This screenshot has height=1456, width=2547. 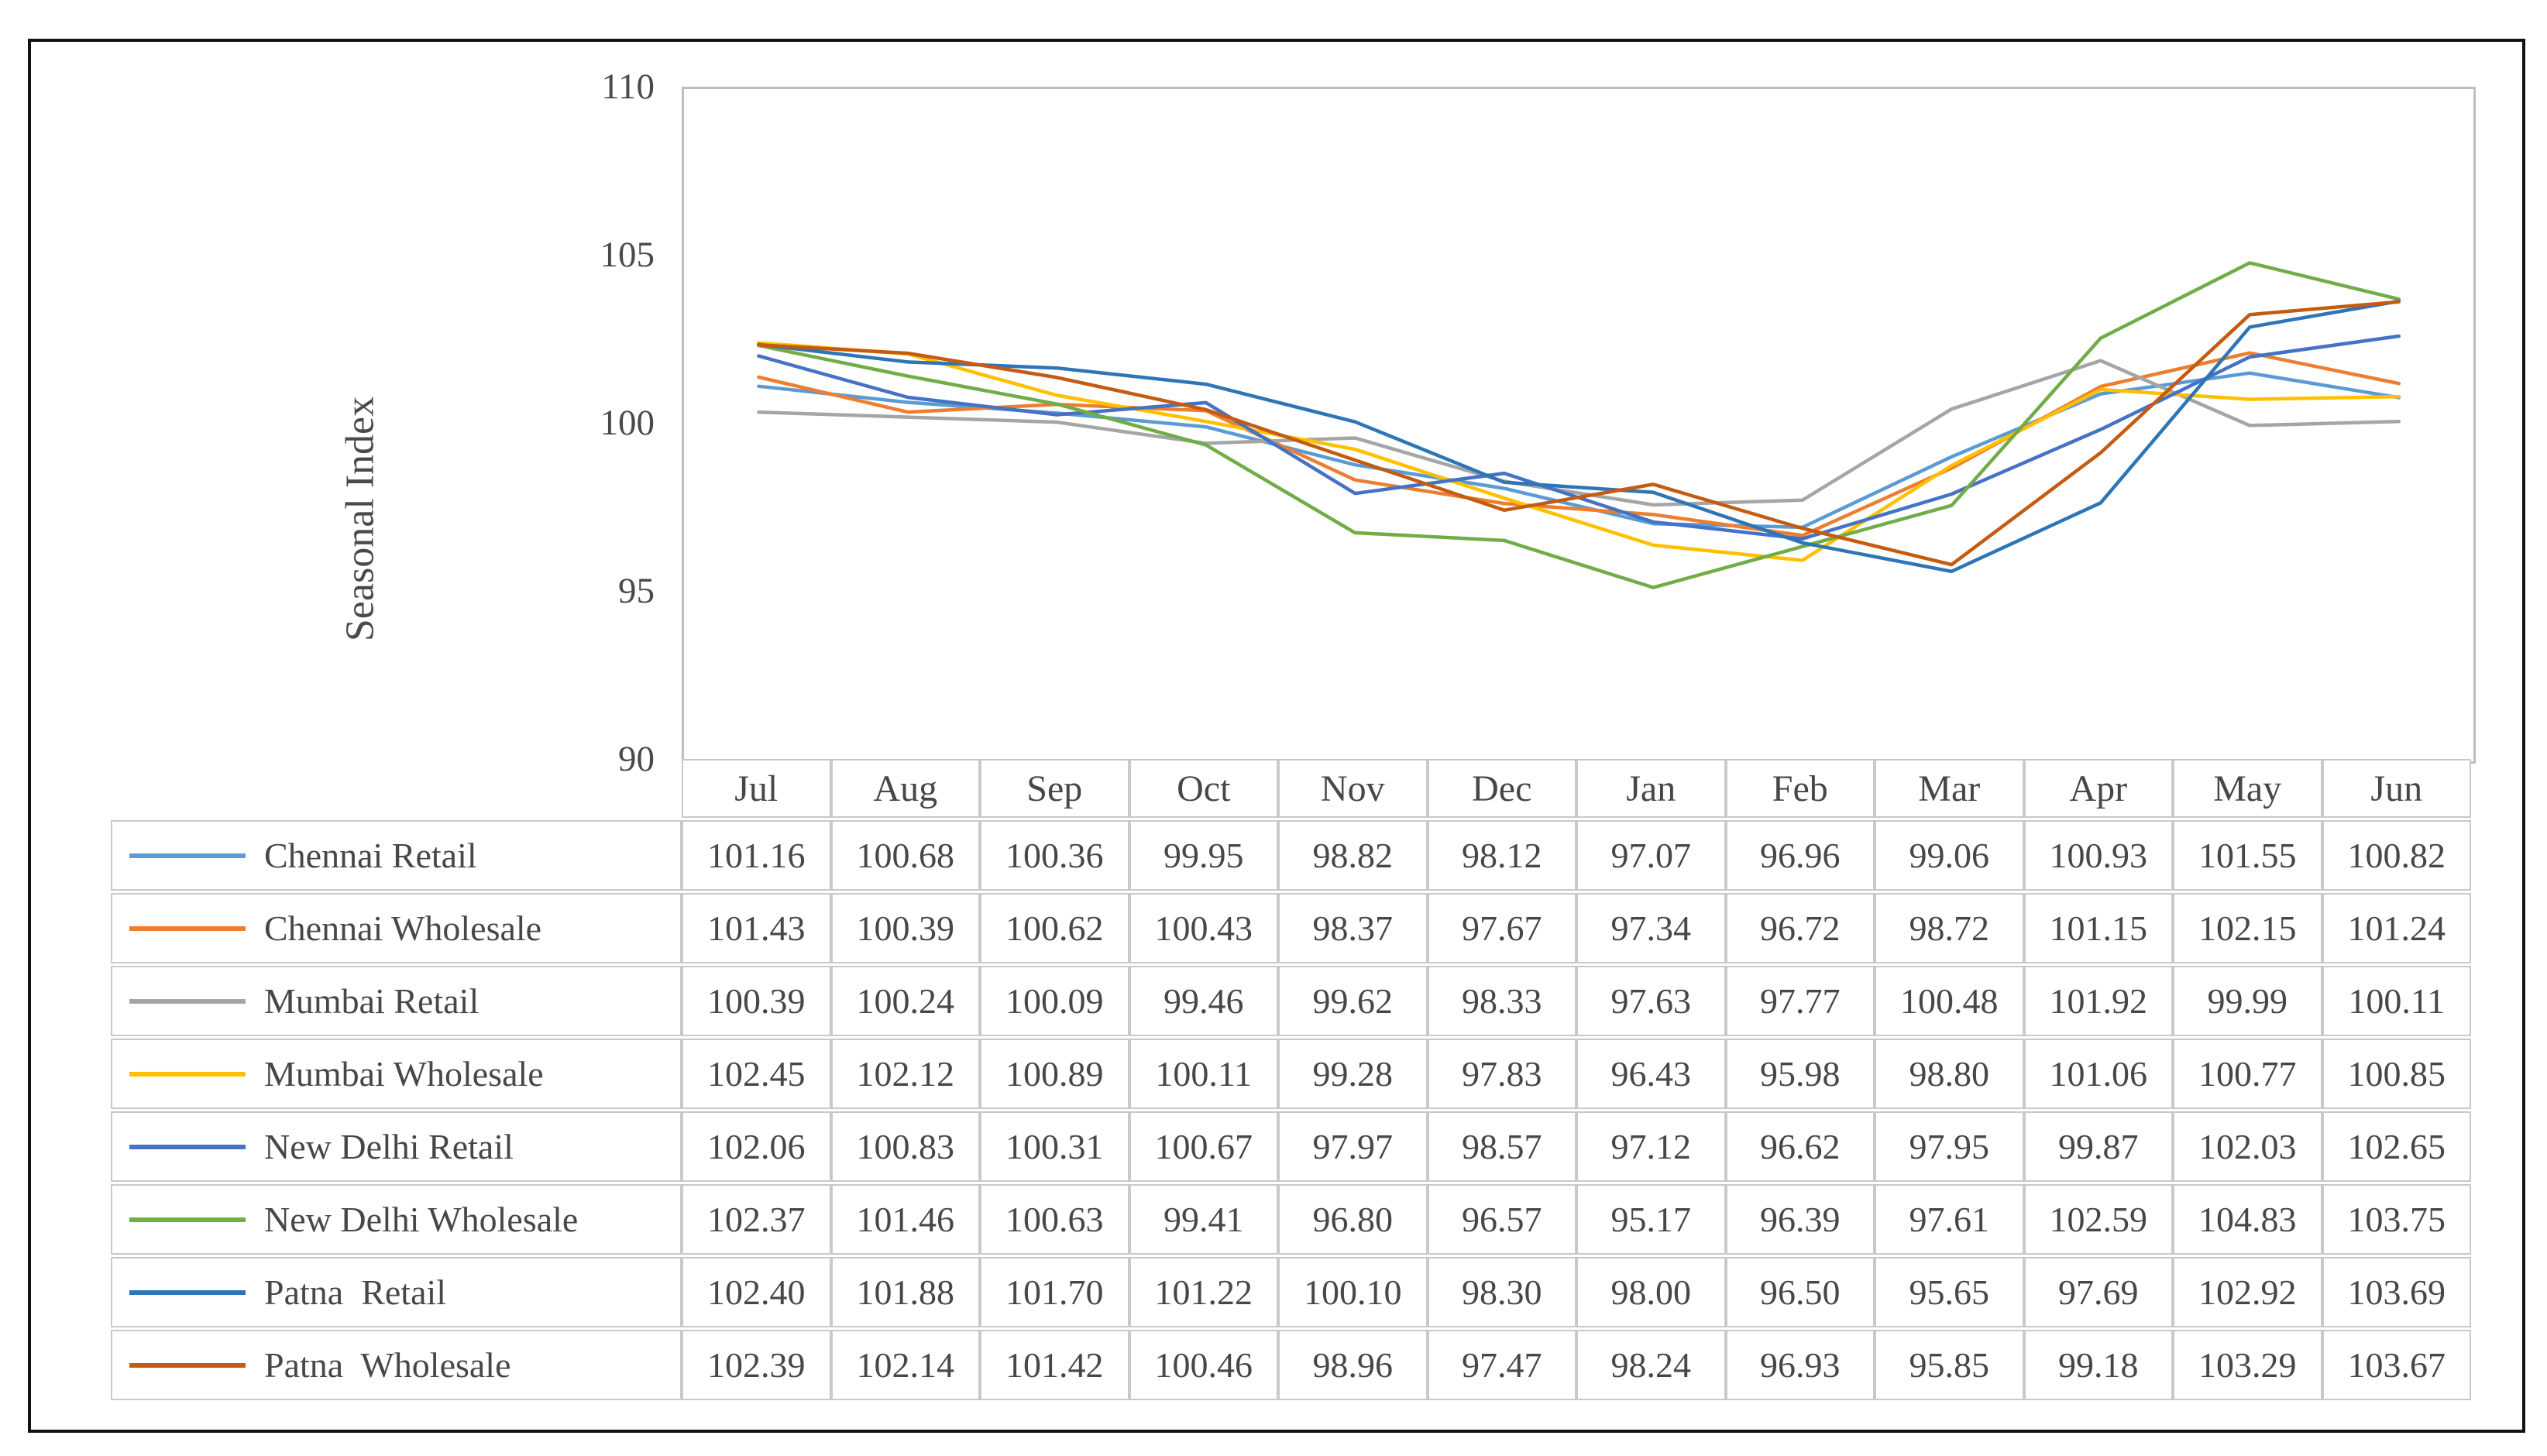 I want to click on value-cell: 97.47, so click(x=1501, y=1365).